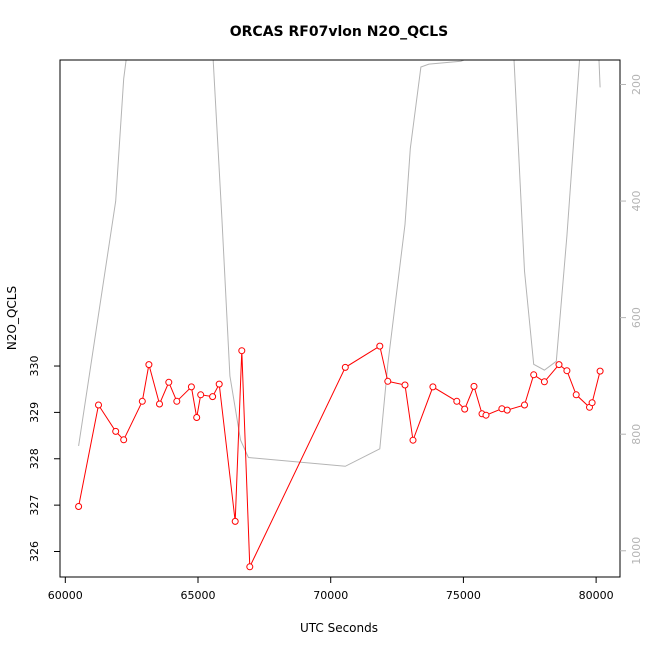  What do you see at coordinates (463, 595) in the screenshot?
I see `x-tick-label: 75000` at bounding box center [463, 595].